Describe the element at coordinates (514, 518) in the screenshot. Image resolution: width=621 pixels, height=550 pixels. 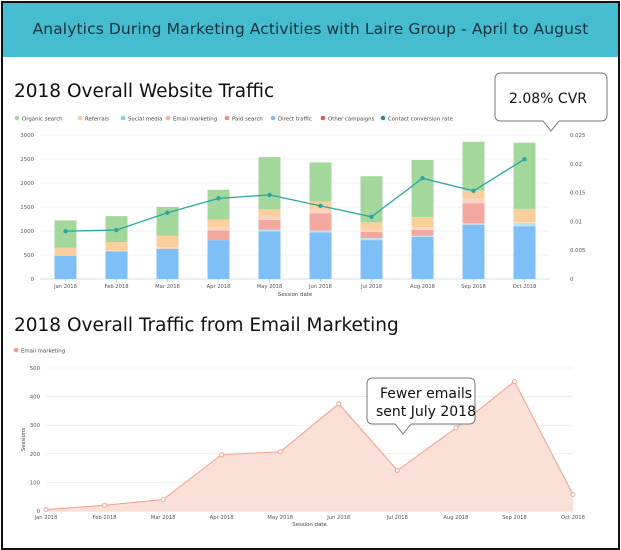
I see `x-tick-label: Sep 2018` at that location.